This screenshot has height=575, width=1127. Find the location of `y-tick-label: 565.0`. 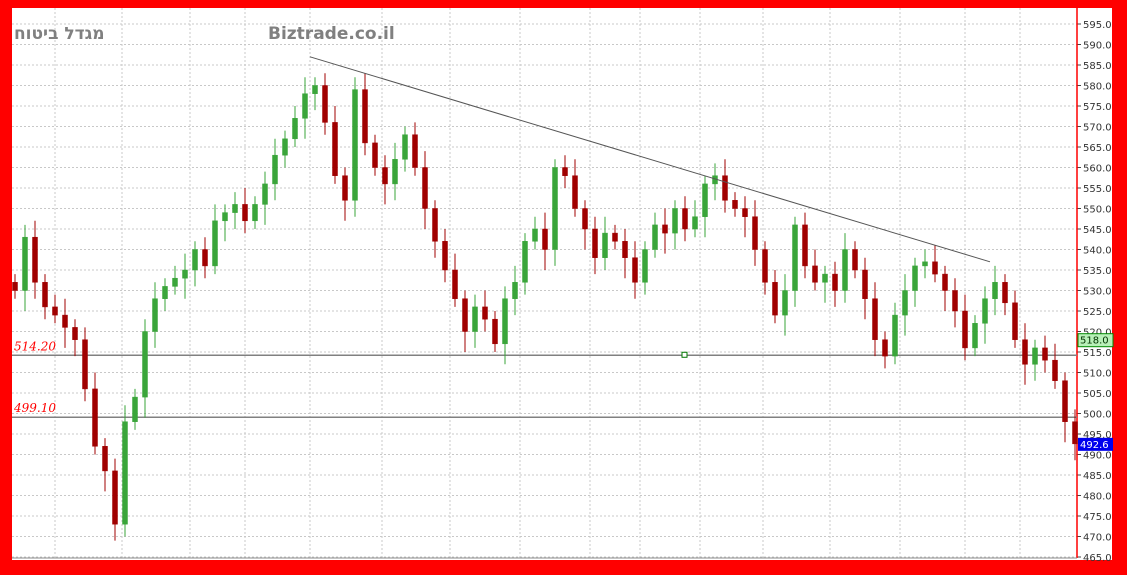

y-tick-label: 565.0 is located at coordinates (1097, 148).